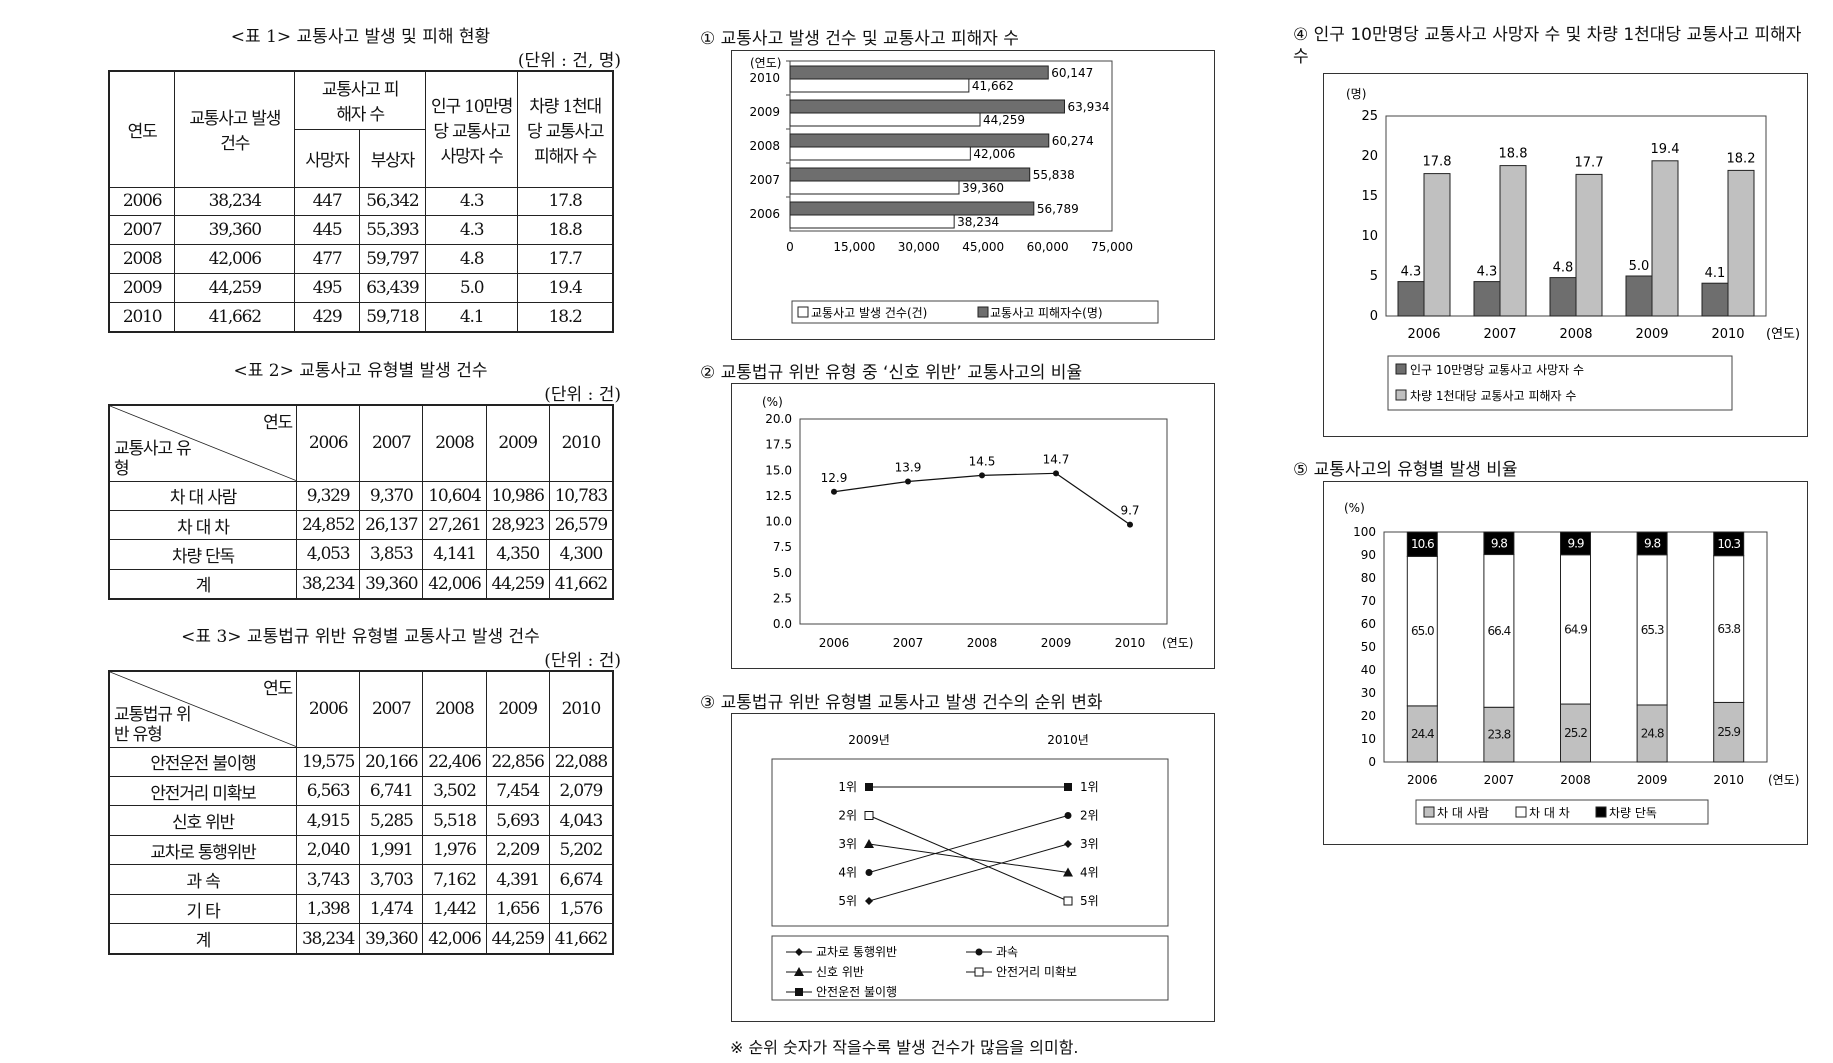 The image size is (1833, 1063). What do you see at coordinates (581, 709) in the screenshot?
I see `t3-year: 2010` at bounding box center [581, 709].